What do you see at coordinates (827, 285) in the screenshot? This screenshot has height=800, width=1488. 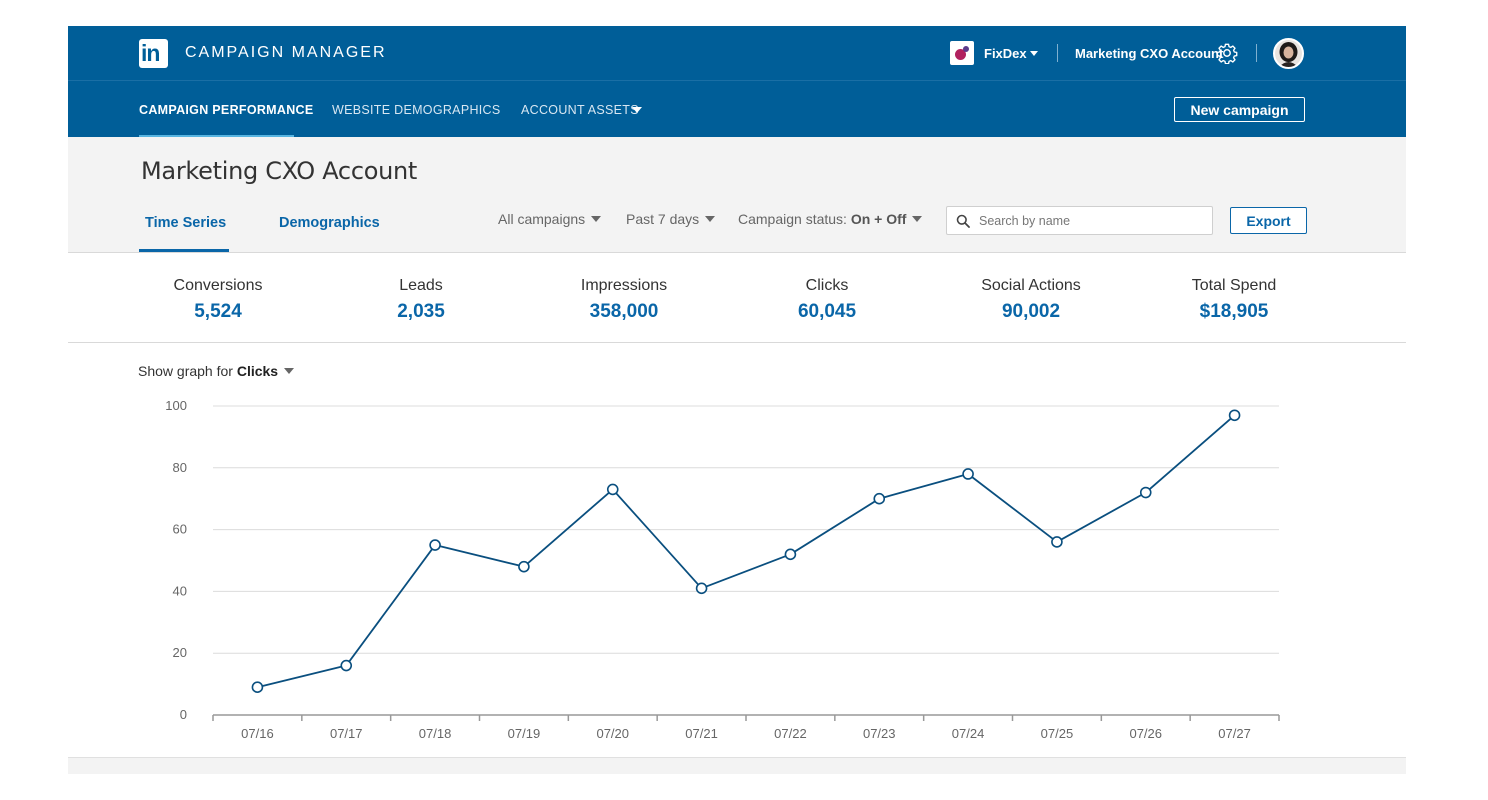 I see `metric-label: Clicks` at bounding box center [827, 285].